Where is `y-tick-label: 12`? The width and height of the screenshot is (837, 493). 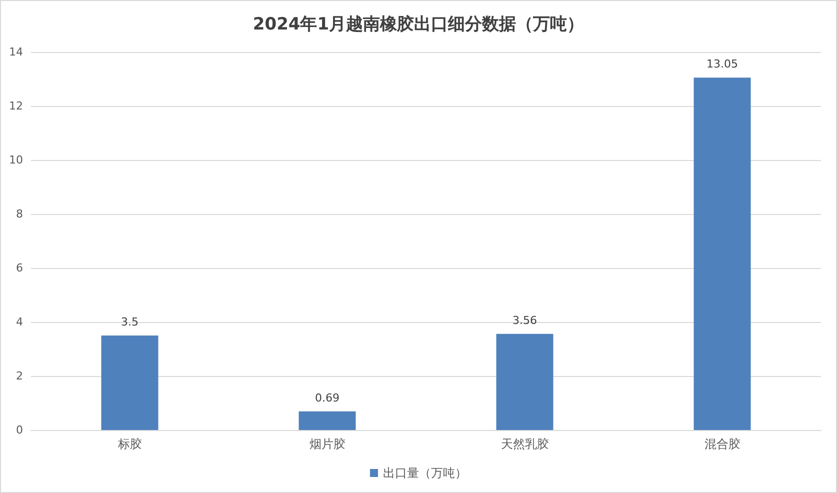 y-tick-label: 12 is located at coordinates (16, 106).